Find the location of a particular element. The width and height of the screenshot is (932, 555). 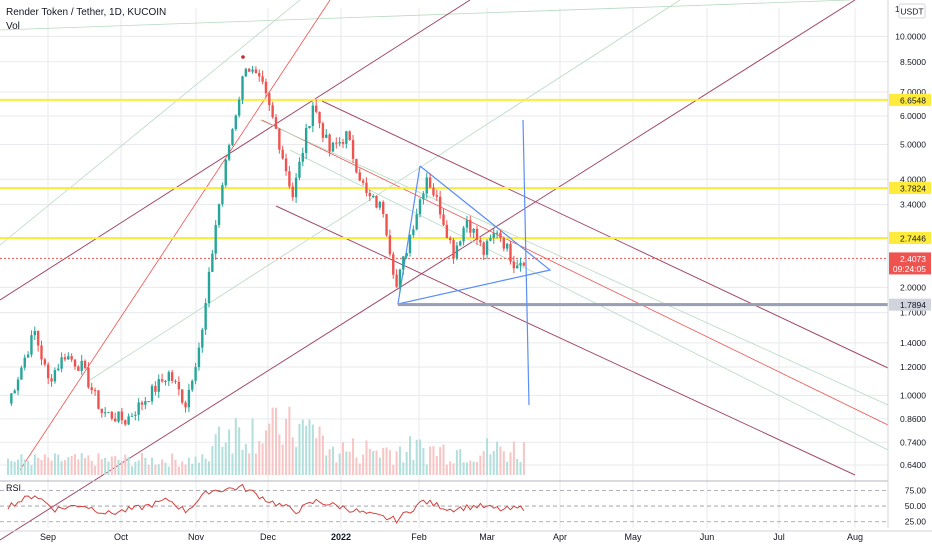

currency-box is located at coordinates (912, 11).